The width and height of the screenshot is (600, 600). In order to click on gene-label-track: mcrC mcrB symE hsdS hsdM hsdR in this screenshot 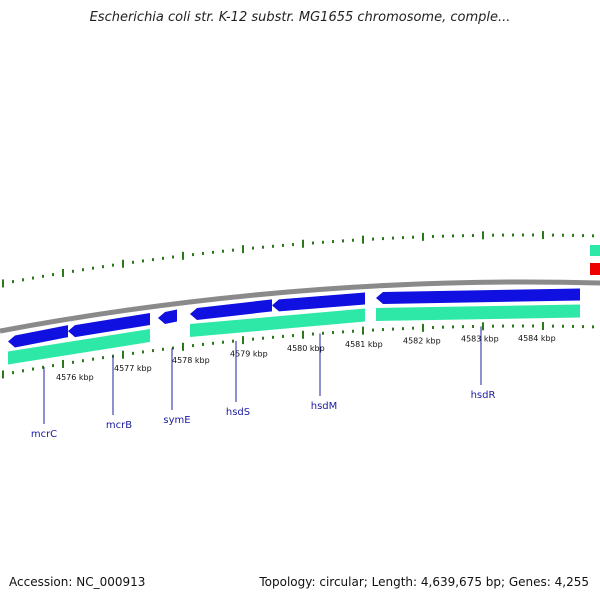, I will do `click(263, 383)`.